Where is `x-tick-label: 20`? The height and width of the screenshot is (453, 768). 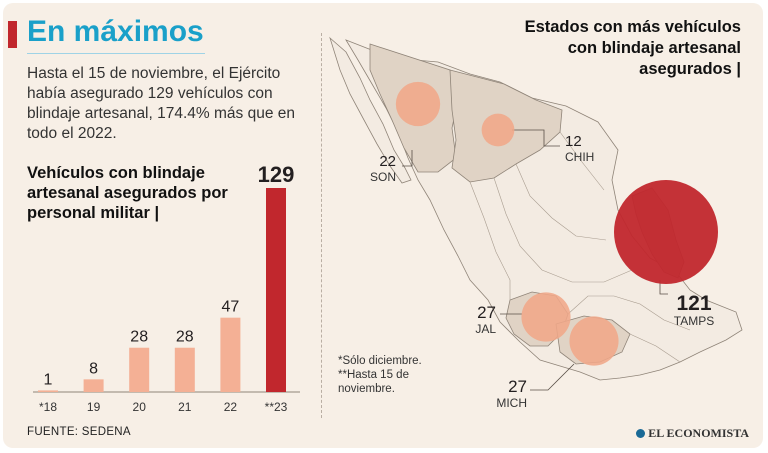 x-tick-label: 20 is located at coordinates (140, 407).